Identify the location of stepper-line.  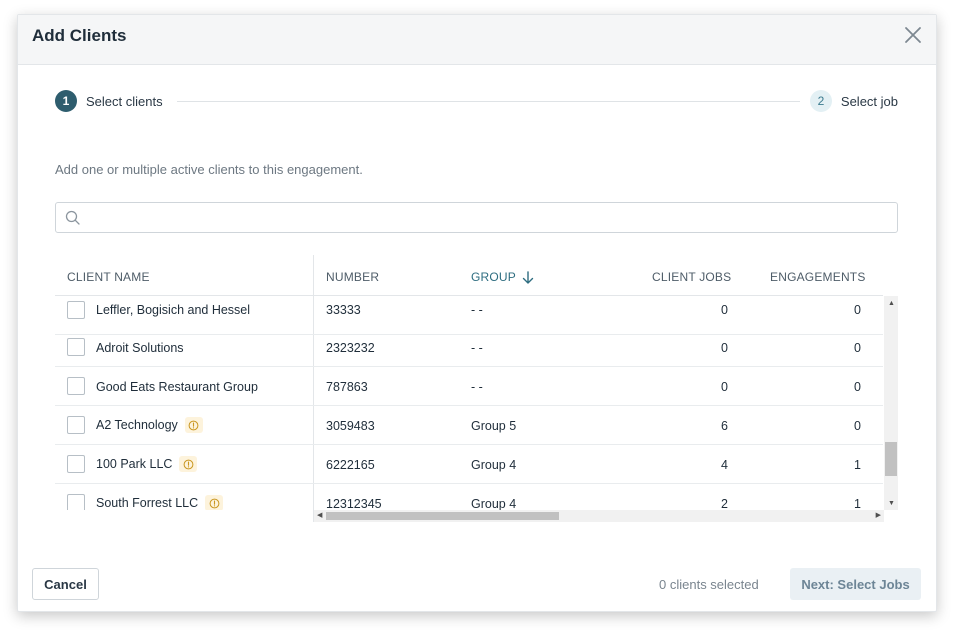
(488, 101).